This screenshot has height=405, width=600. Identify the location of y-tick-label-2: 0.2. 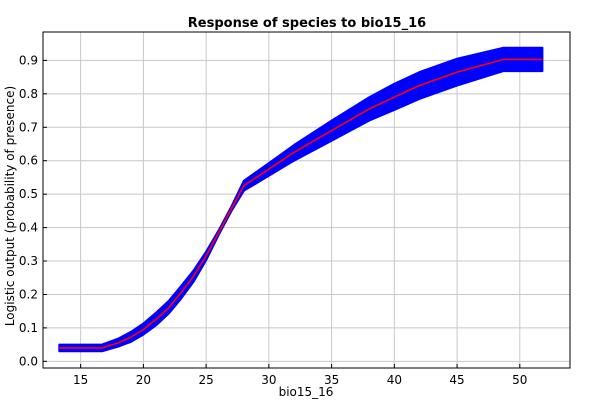
(28, 294).